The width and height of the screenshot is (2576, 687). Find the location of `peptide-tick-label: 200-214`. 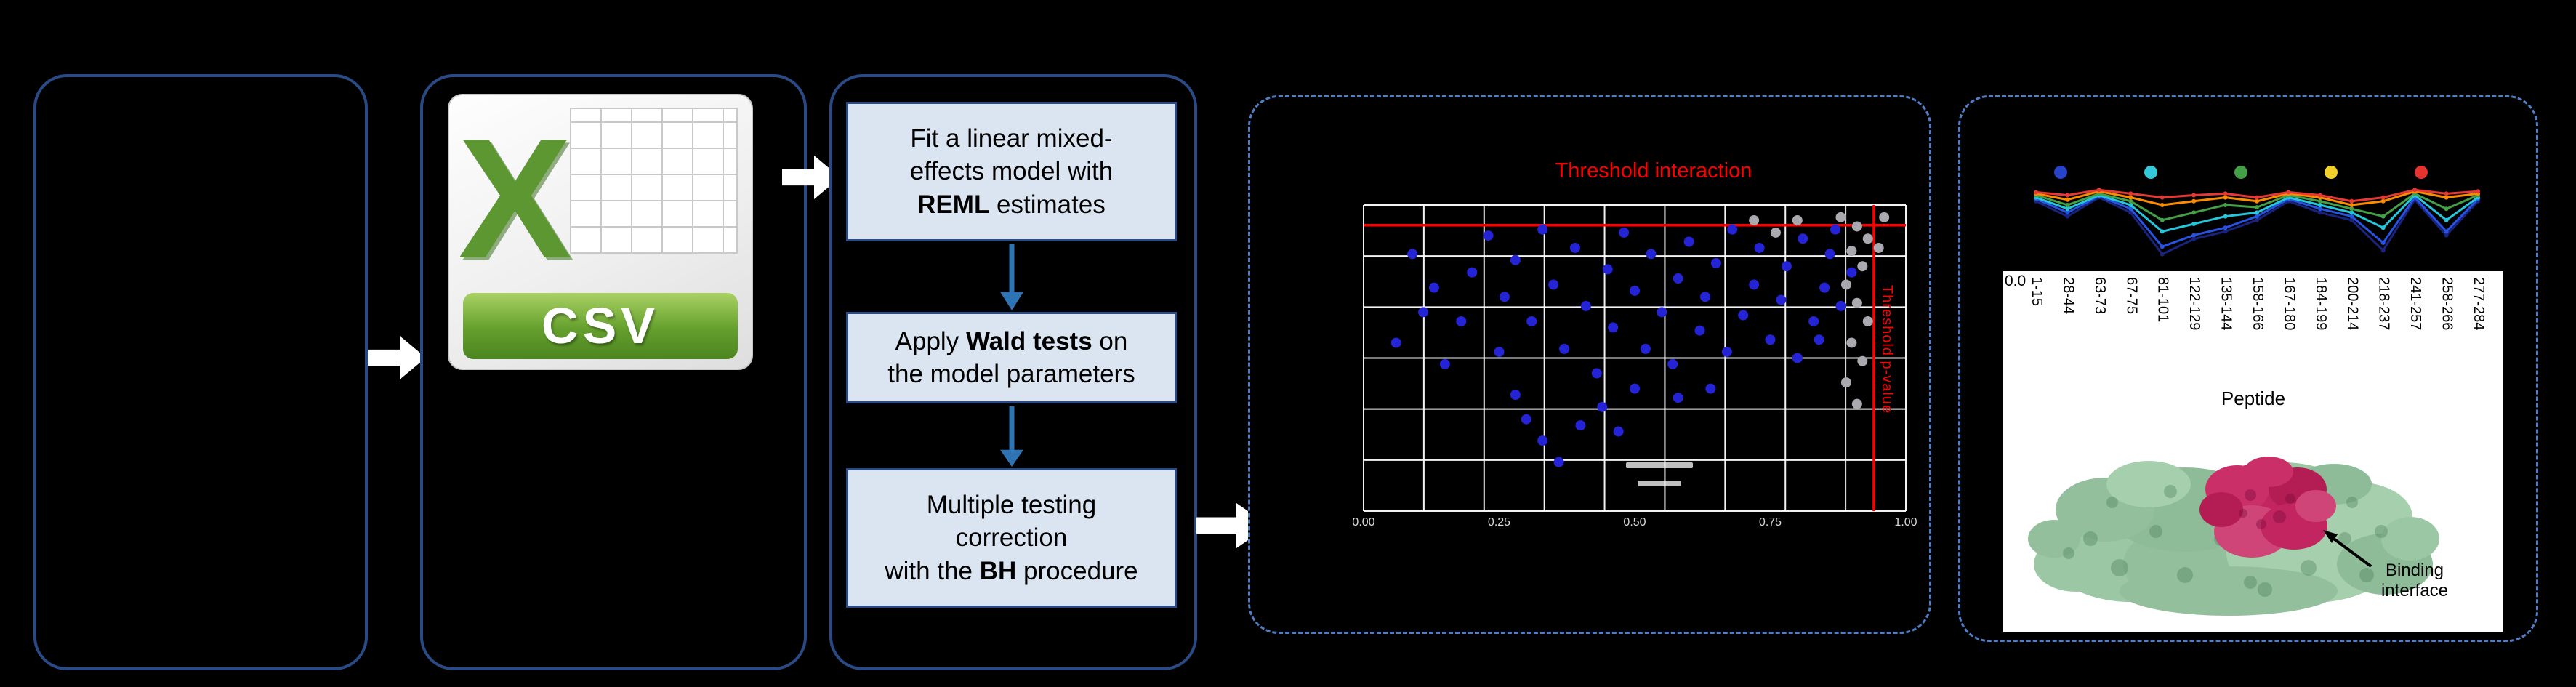

peptide-tick-label: 200-214 is located at coordinates (2352, 304).